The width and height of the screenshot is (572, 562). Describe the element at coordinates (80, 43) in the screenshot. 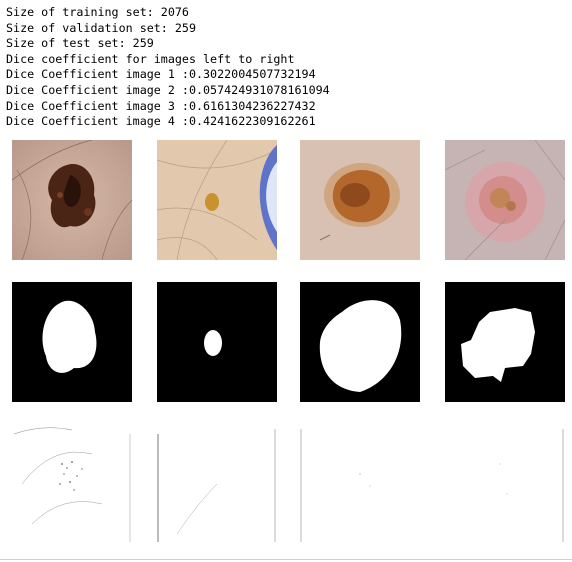

I see `output-line-test-size: Size of test set: 259` at that location.